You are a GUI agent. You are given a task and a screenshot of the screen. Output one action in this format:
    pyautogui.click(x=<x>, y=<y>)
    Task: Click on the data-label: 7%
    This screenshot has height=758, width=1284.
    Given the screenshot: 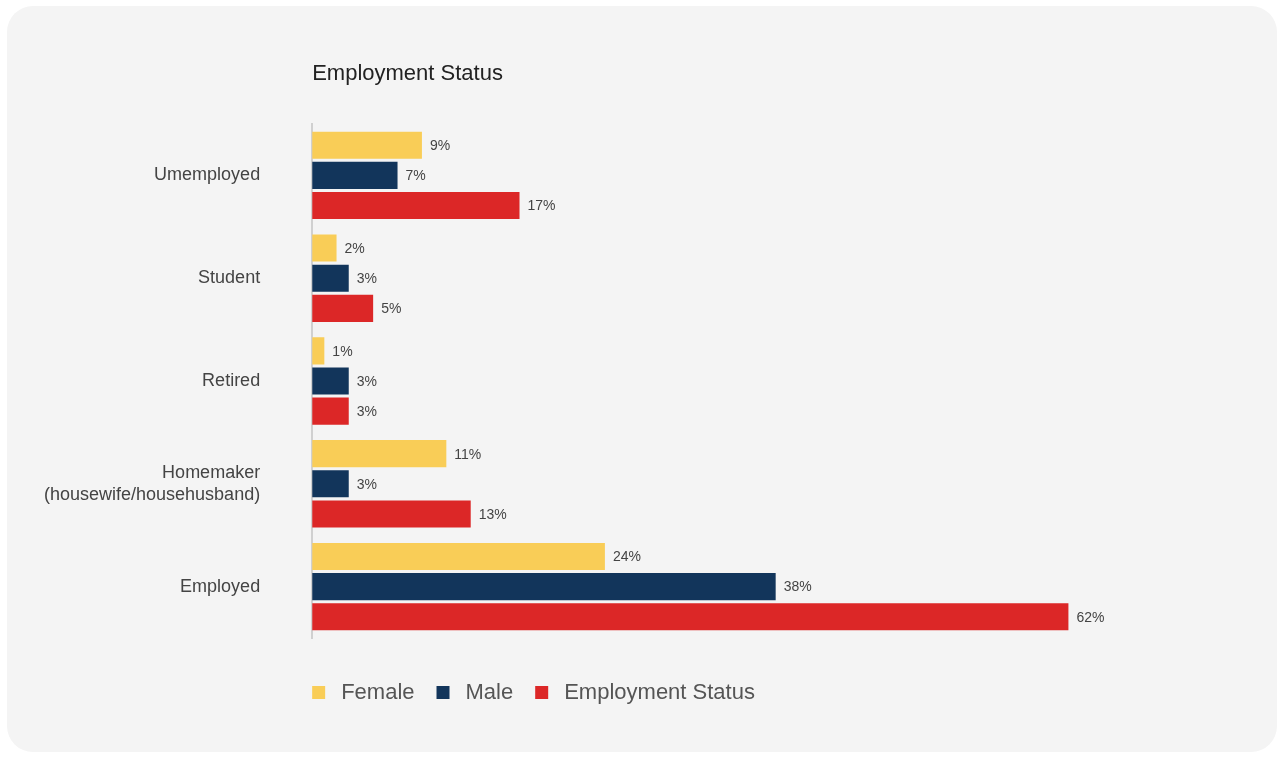 What is the action you would take?
    pyautogui.click(x=415, y=175)
    